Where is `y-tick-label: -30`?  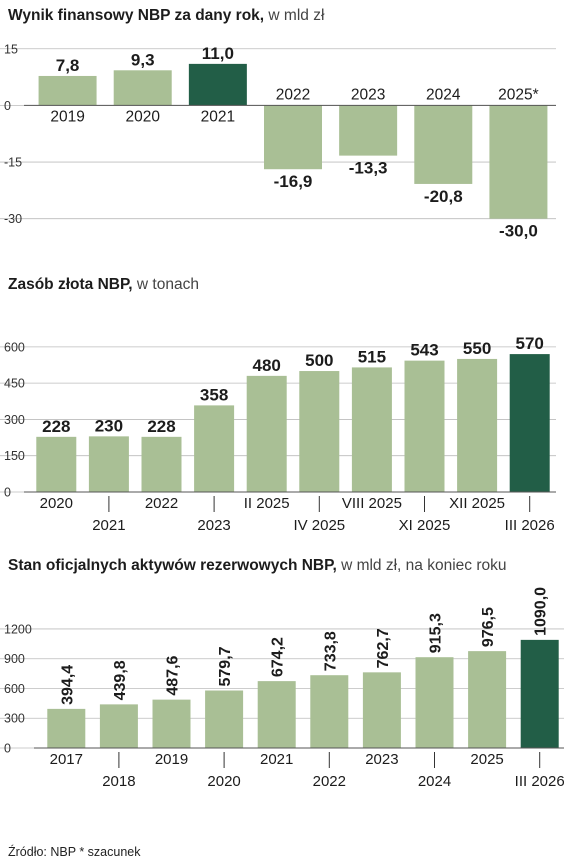 y-tick-label: -30 is located at coordinates (13, 219).